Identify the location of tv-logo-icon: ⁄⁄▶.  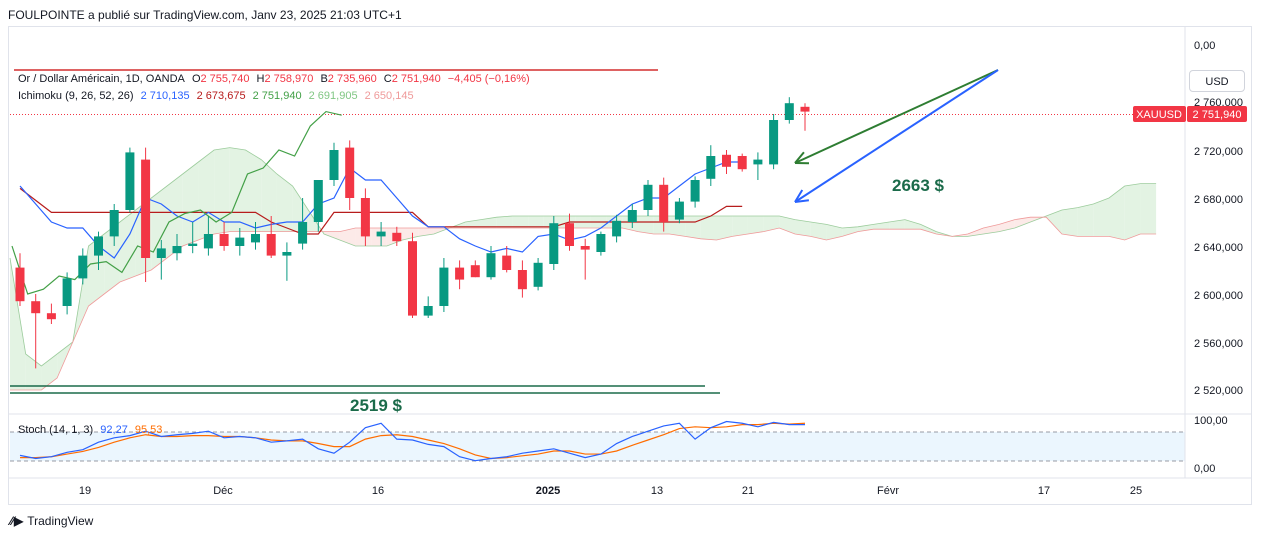
(17, 521).